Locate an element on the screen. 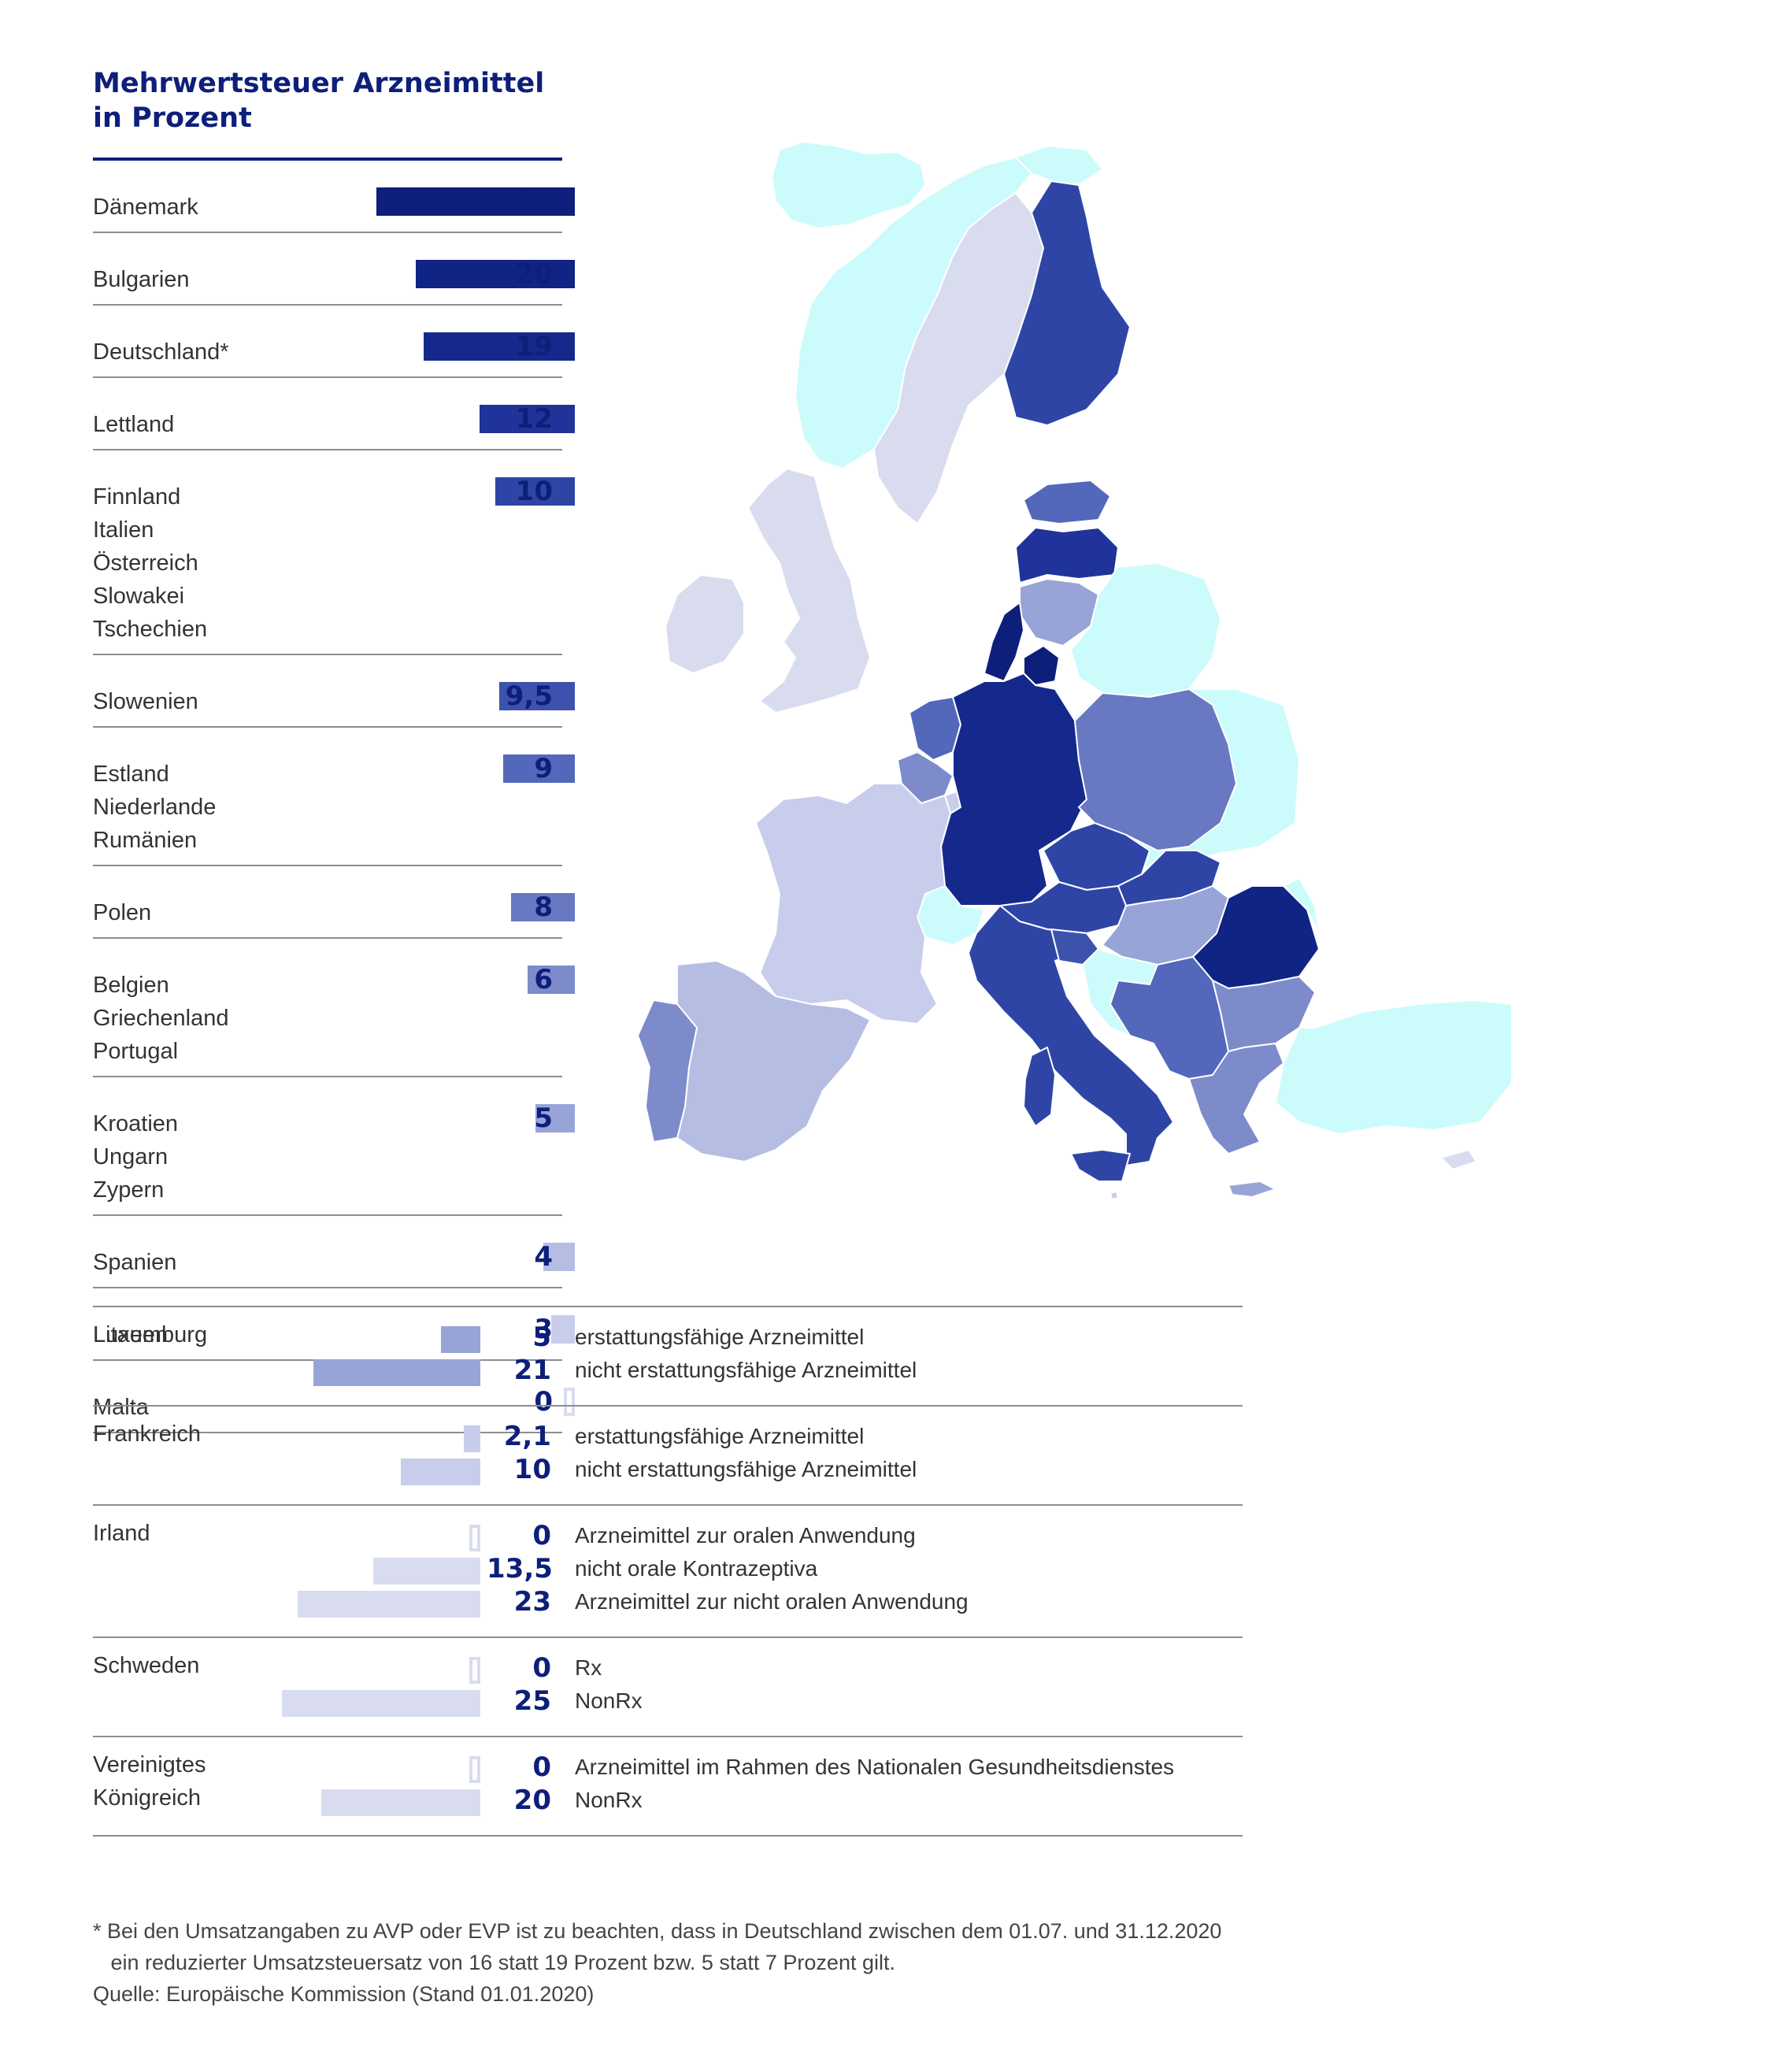 This screenshot has height=2072, width=1767. rank-row: Kroatien Ungarn Zypern 5 is located at coordinates (334, 1146).